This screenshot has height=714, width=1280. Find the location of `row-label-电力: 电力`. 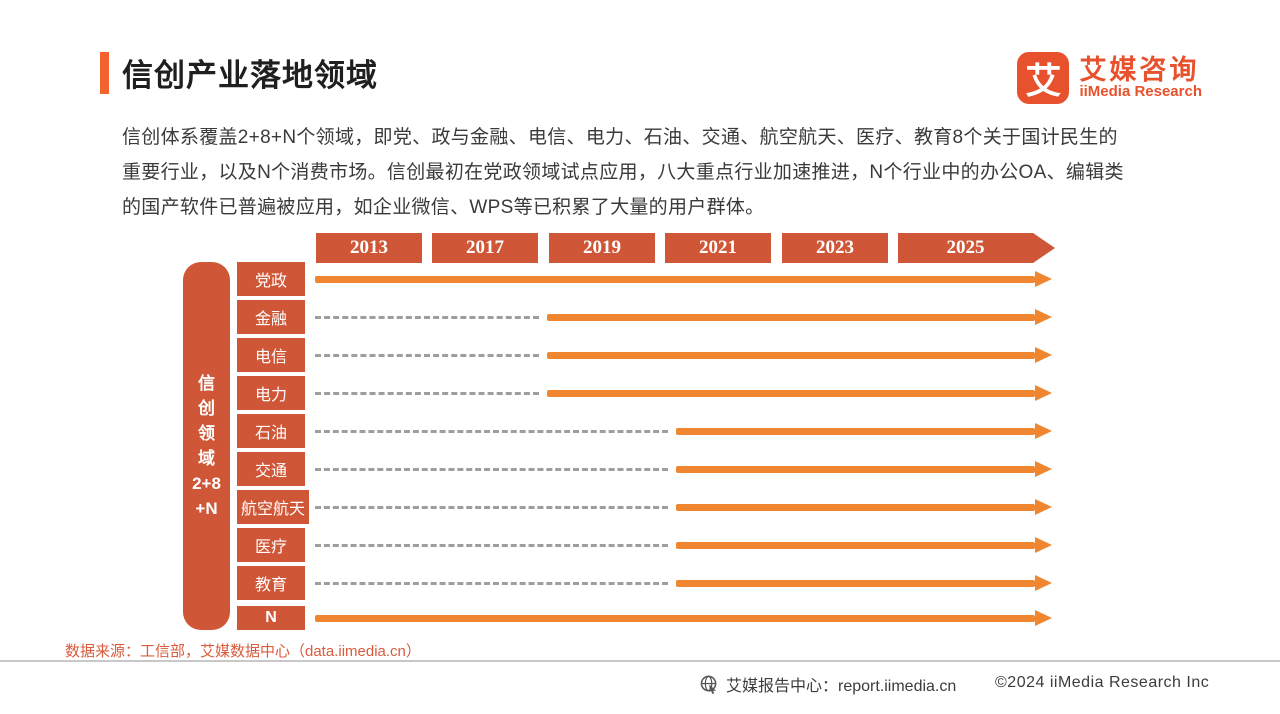

row-label-电力: 电力 is located at coordinates (271, 393).